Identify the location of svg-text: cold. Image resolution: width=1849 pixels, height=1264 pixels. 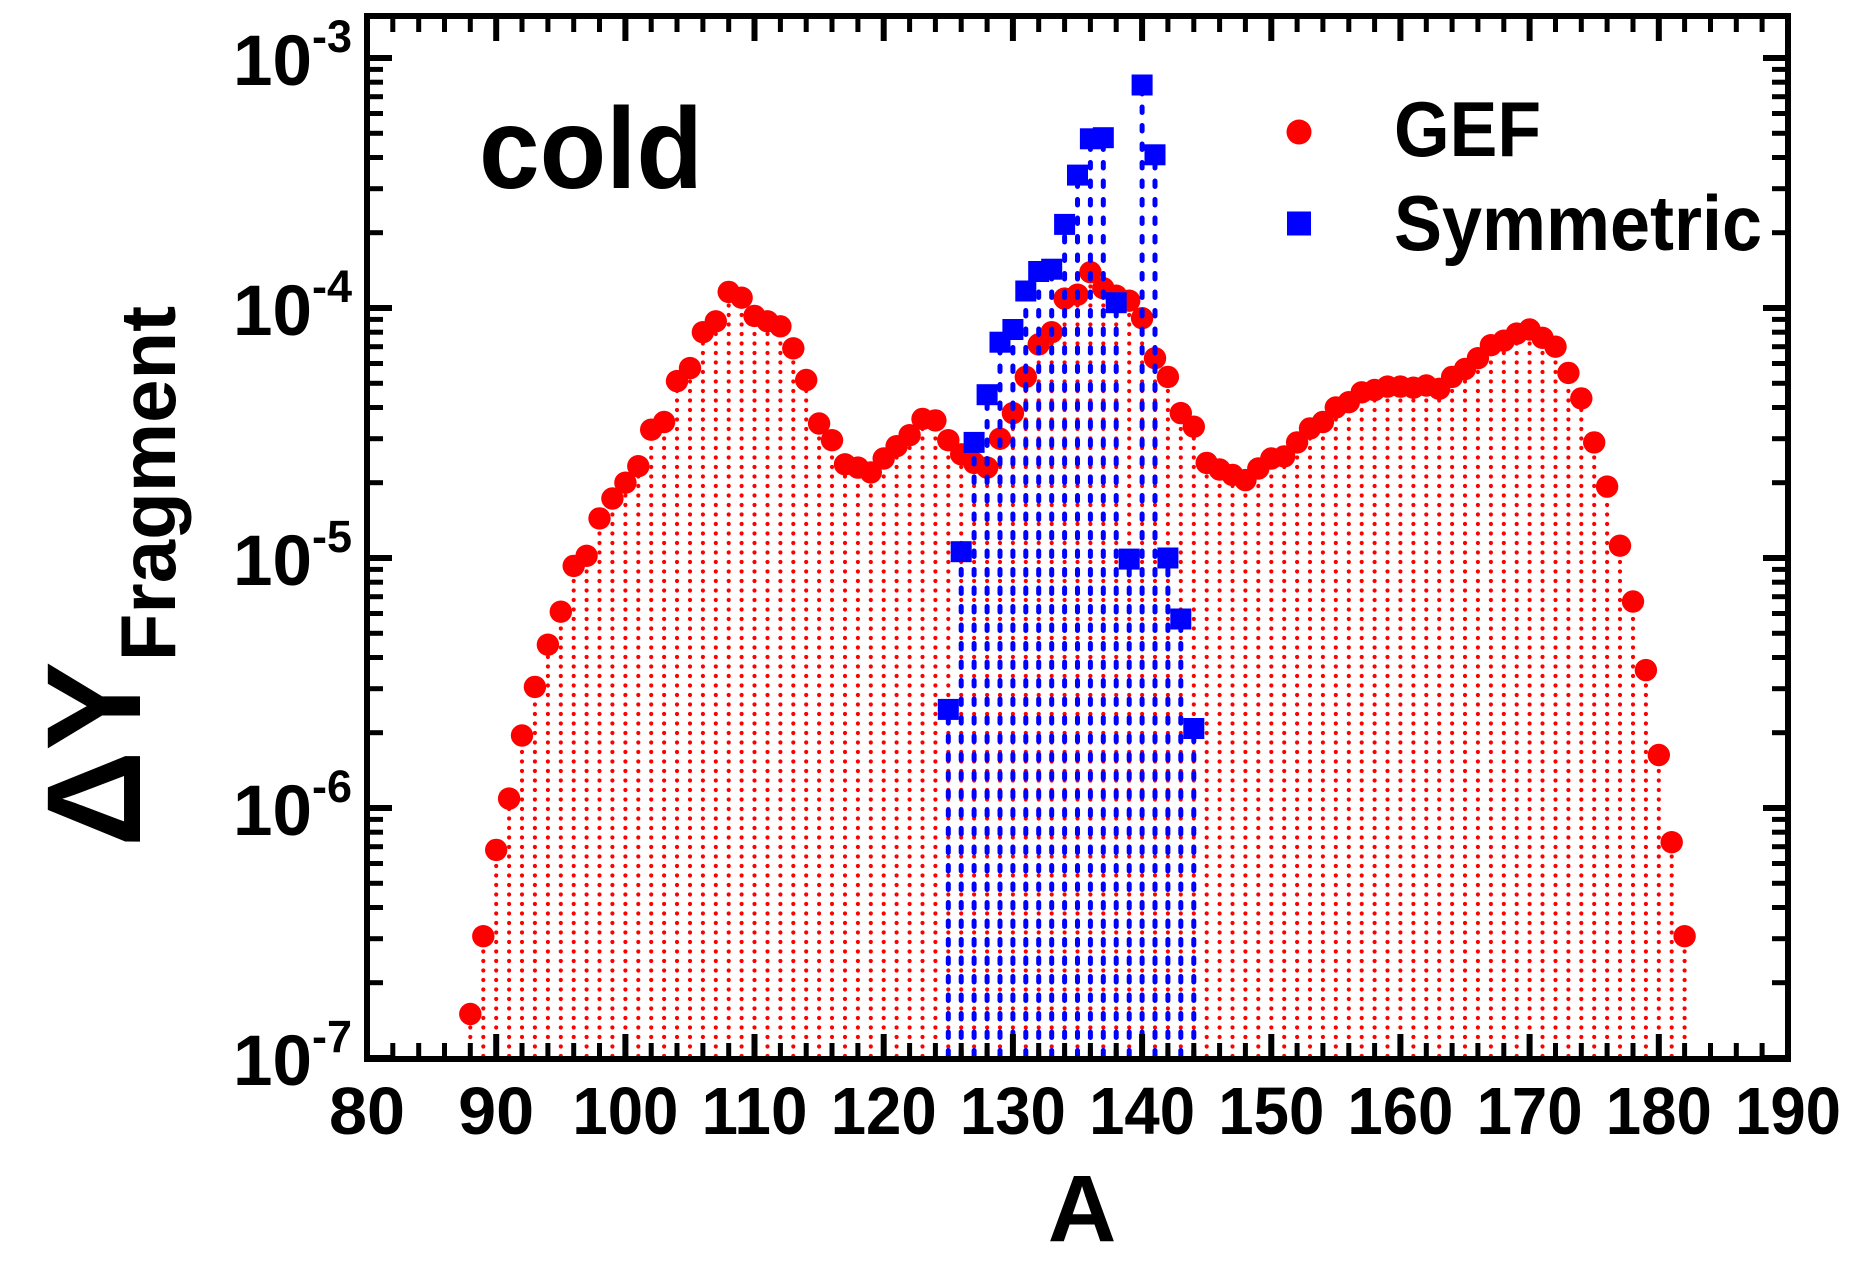
(591, 149).